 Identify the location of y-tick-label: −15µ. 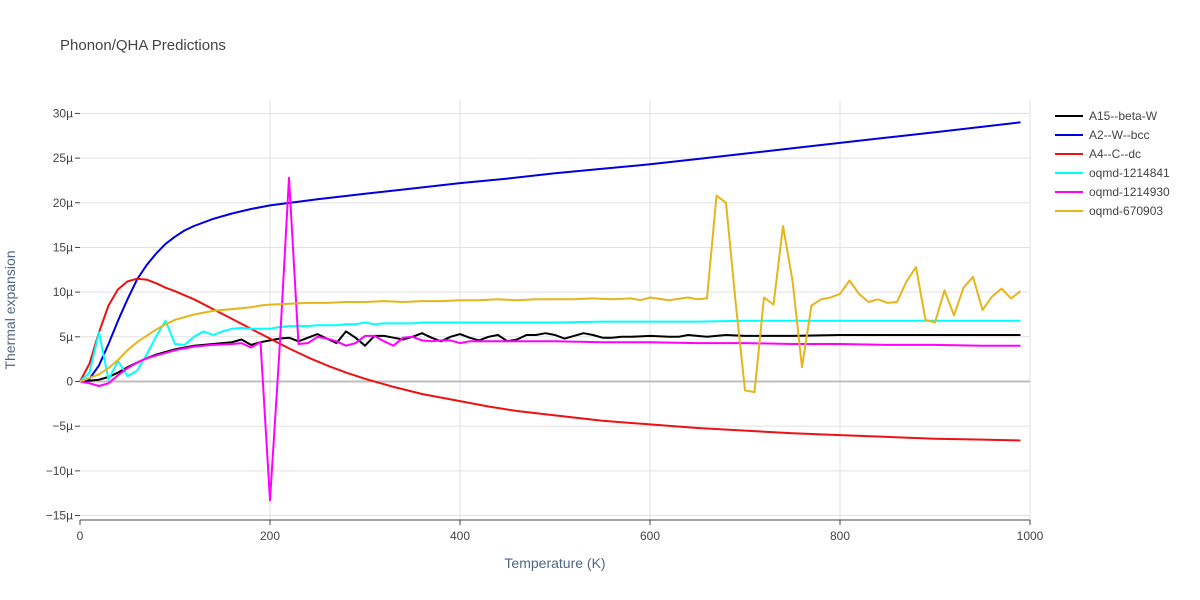
(59, 516).